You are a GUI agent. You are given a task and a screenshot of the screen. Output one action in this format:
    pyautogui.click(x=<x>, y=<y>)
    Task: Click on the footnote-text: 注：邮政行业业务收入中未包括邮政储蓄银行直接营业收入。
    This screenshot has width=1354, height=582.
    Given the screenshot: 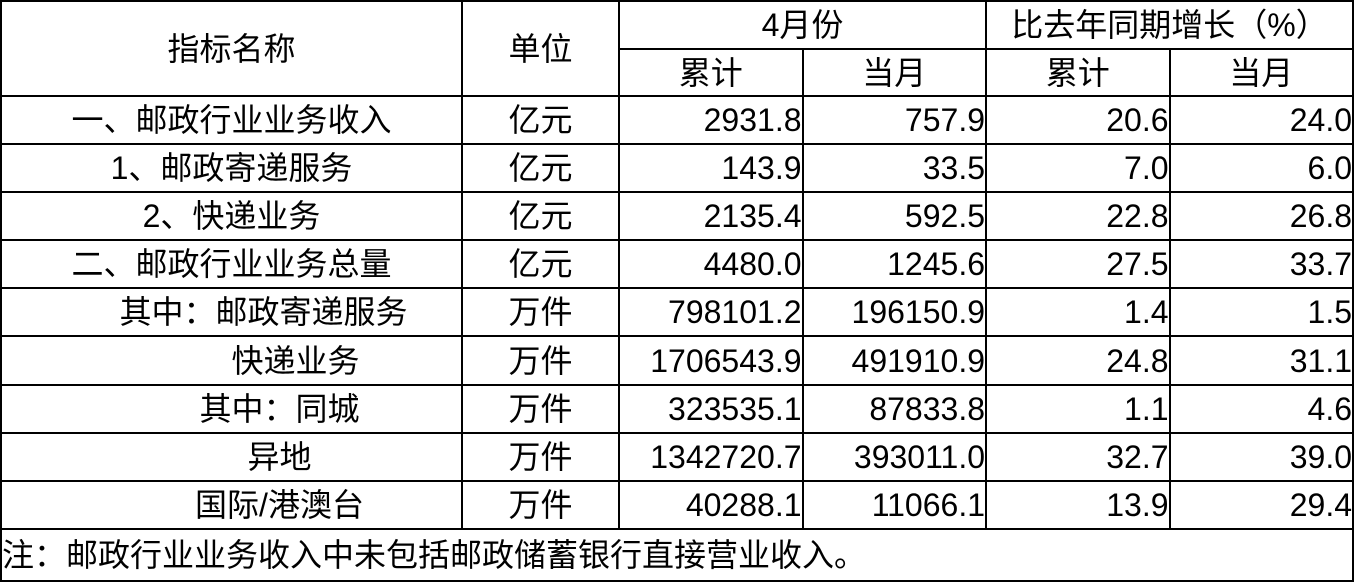 What is the action you would take?
    pyautogui.click(x=677, y=554)
    